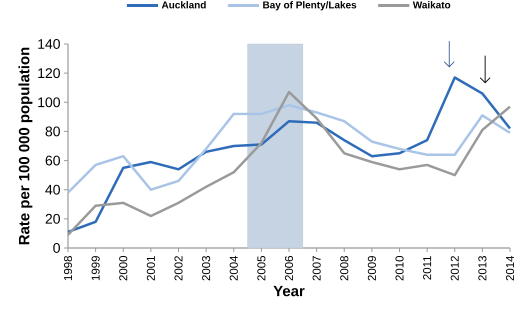 The image size is (529, 322). What do you see at coordinates (184, 4) in the screenshot?
I see `legend-label: Auckland` at bounding box center [184, 4].